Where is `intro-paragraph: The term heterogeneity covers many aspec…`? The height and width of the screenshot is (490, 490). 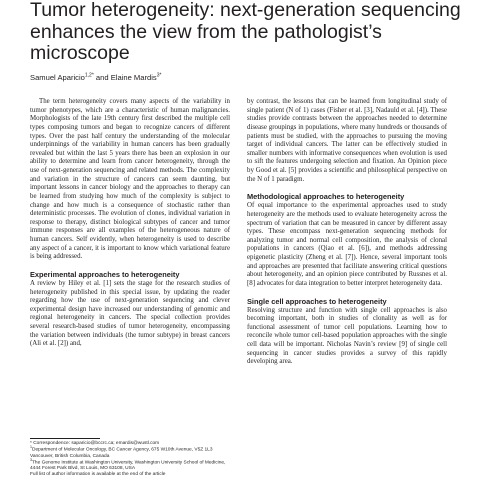 intro-paragraph: The term heterogeneity covers many aspec… is located at coordinates (130, 179).